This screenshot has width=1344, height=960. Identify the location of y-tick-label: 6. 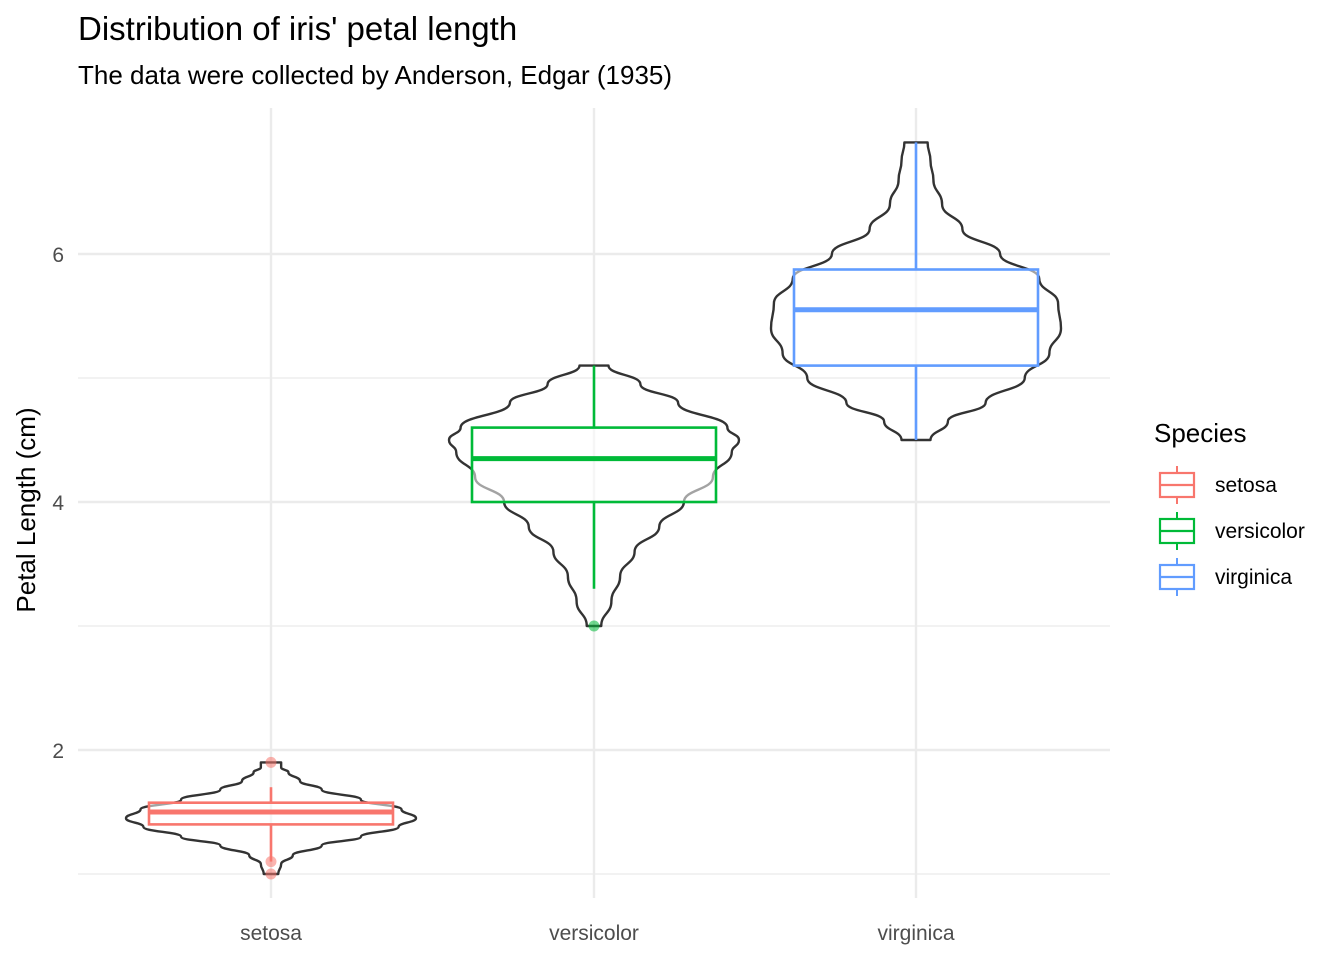
(58, 255).